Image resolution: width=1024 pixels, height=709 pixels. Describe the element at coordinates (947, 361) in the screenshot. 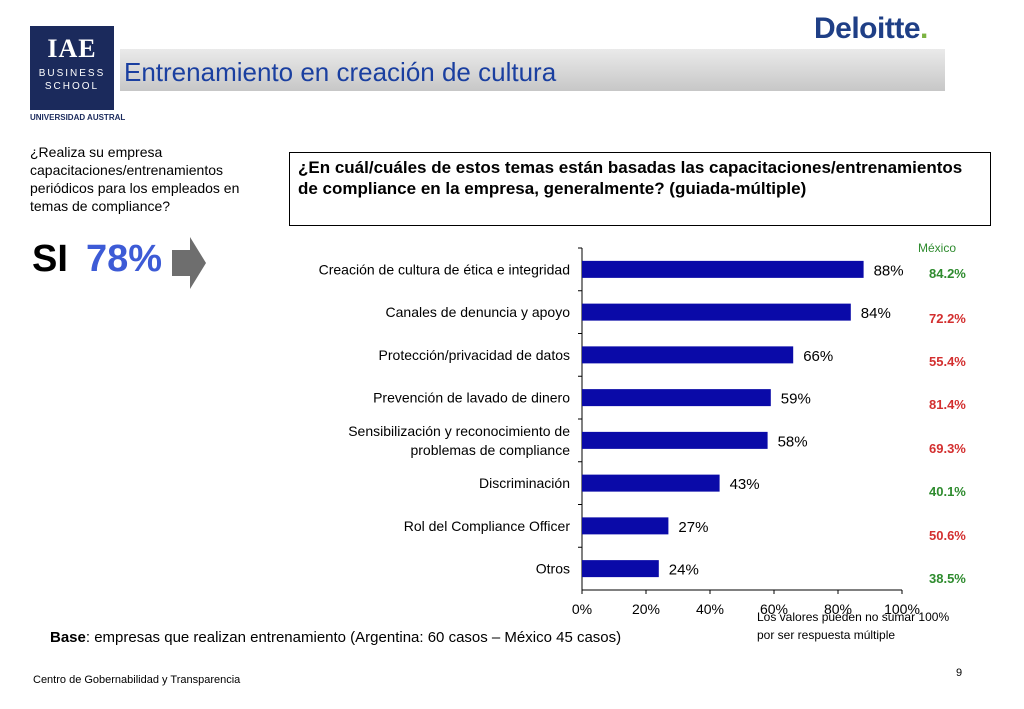

I see `mexico-value: 55.4%` at that location.